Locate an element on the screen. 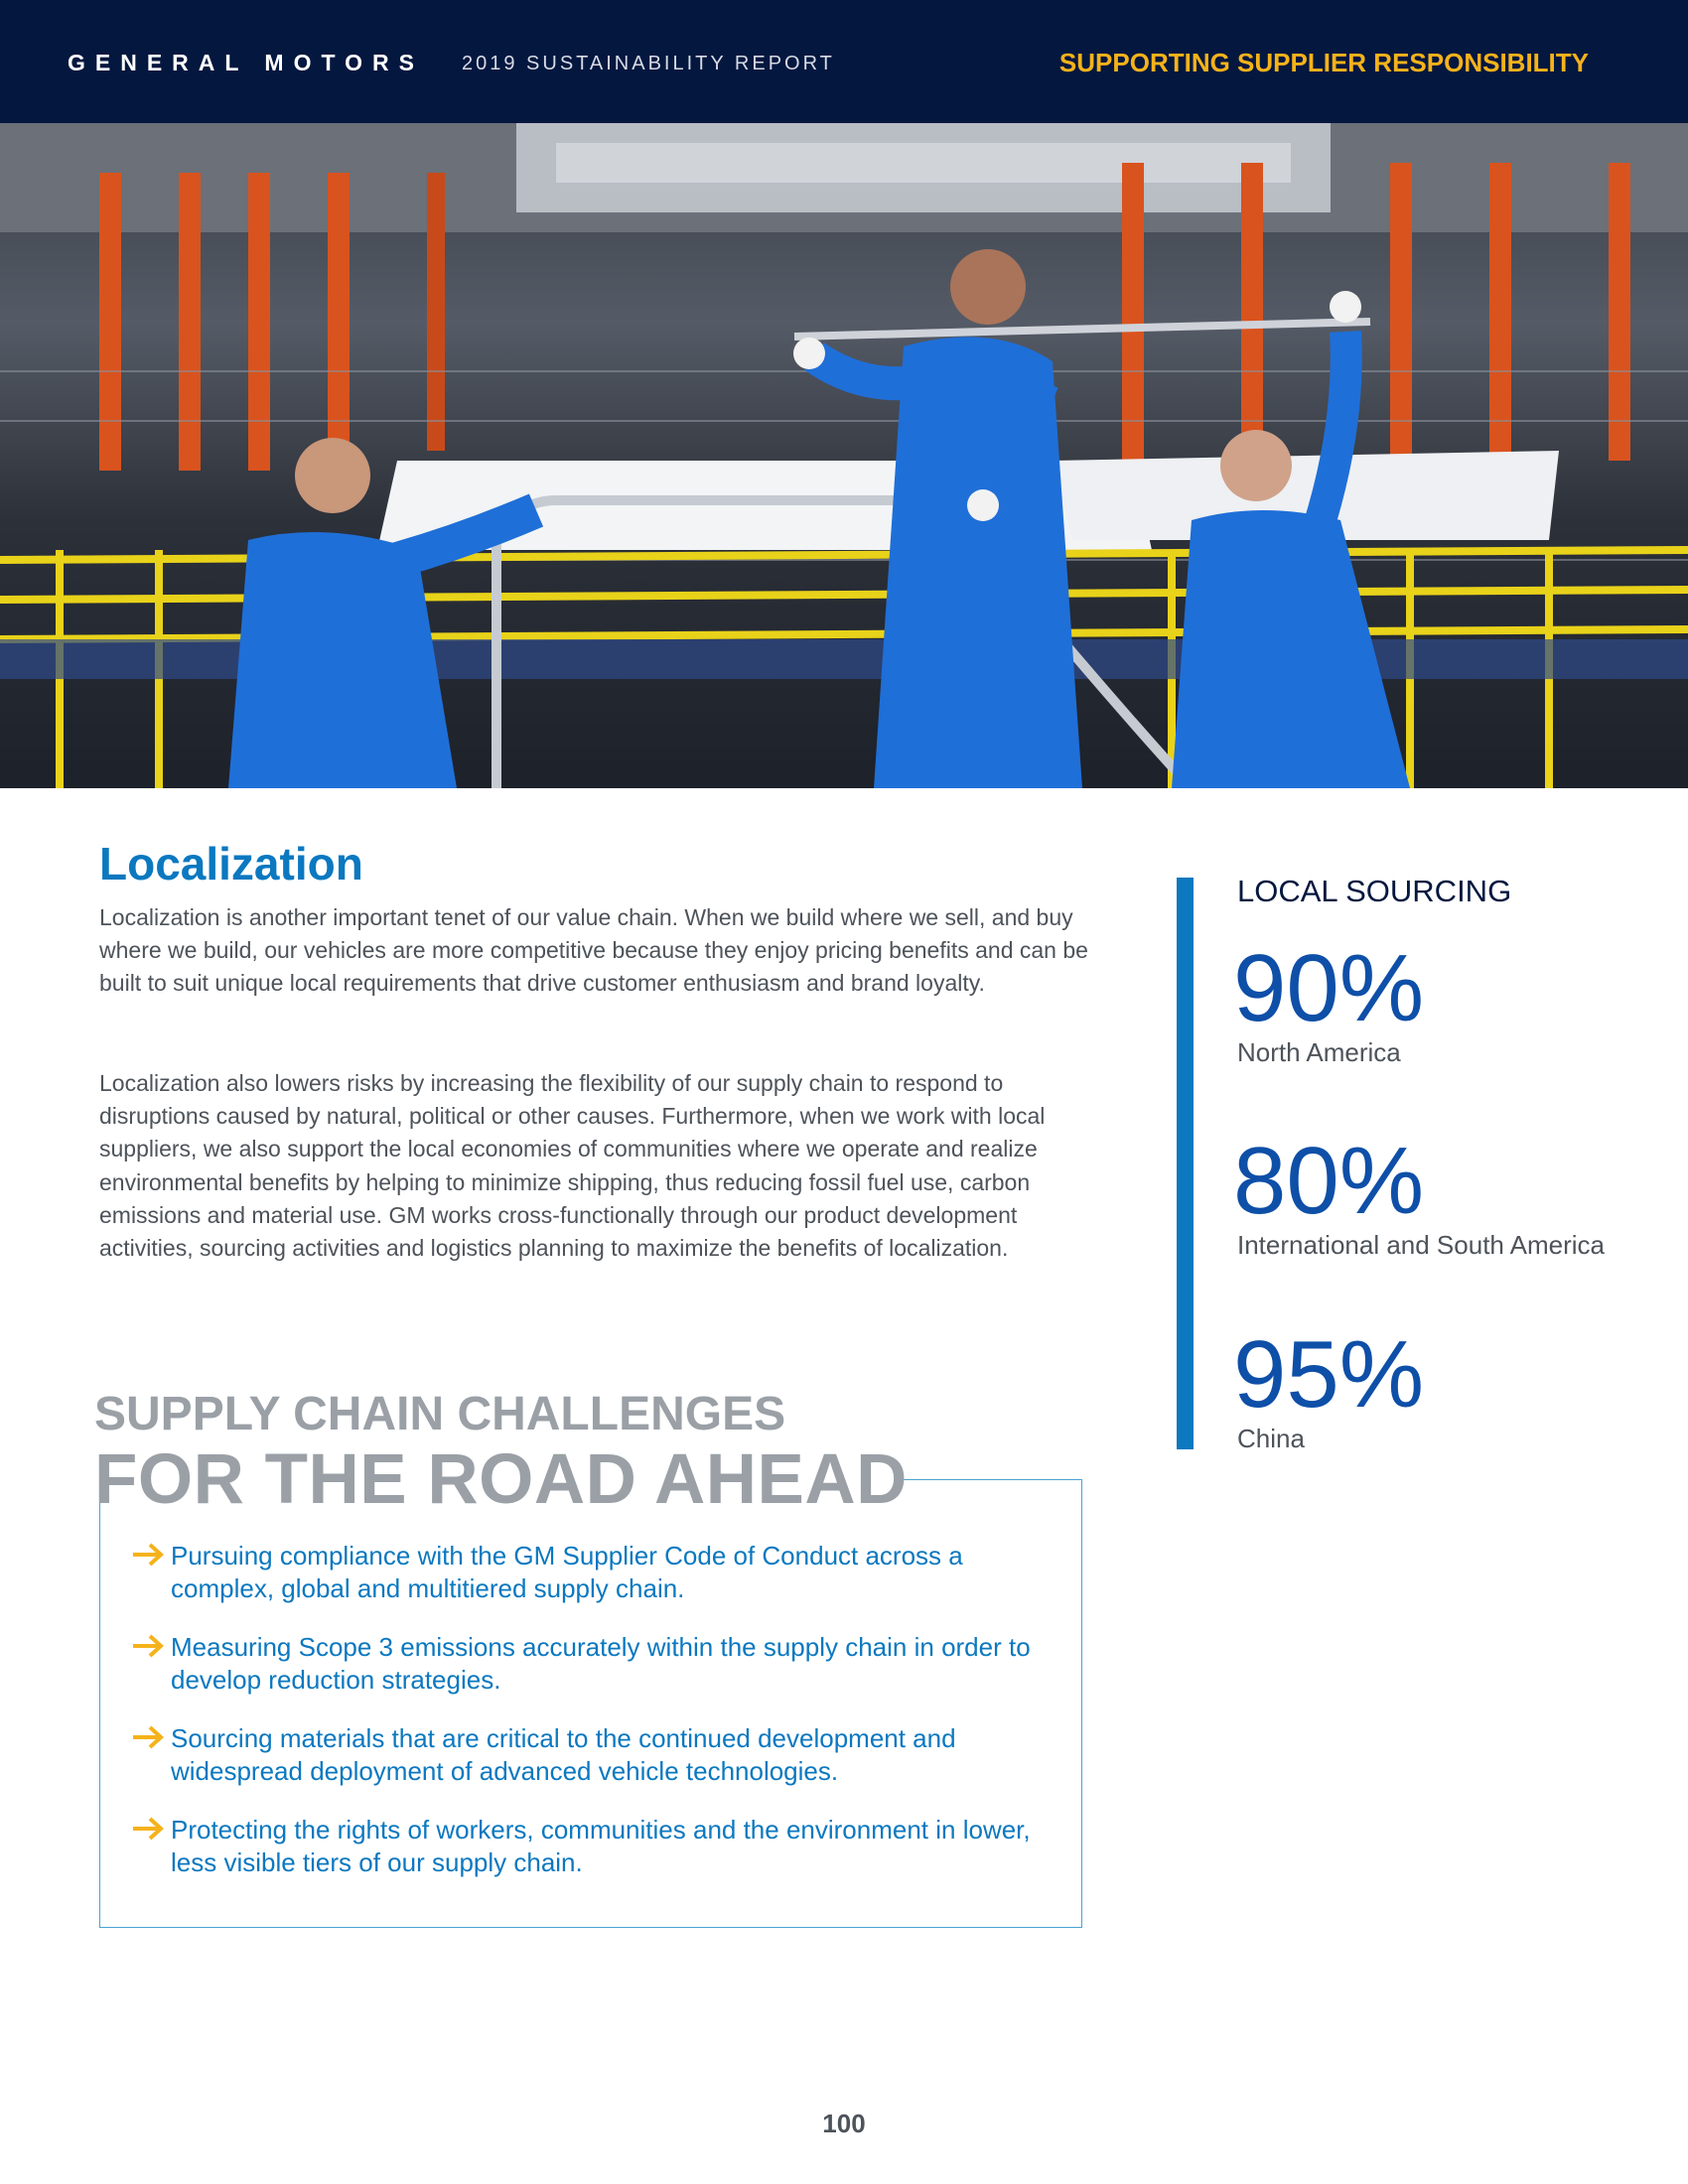 The height and width of the screenshot is (2184, 1688). localization-heading: Localization is located at coordinates (231, 863).